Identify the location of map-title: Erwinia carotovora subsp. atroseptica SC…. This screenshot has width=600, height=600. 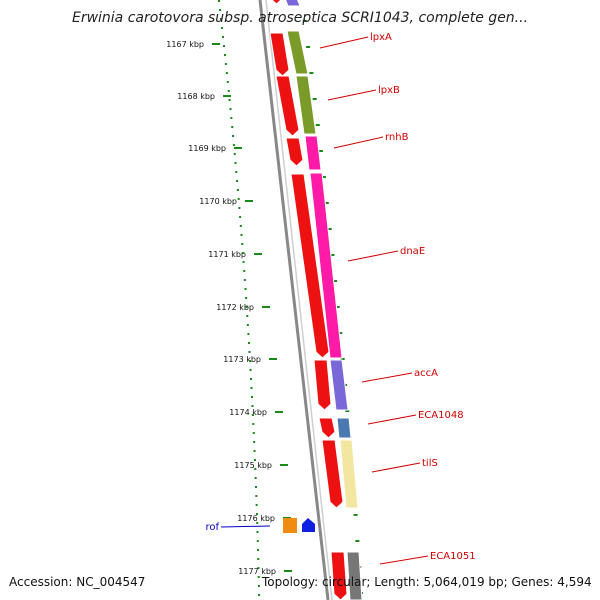
(300, 18).